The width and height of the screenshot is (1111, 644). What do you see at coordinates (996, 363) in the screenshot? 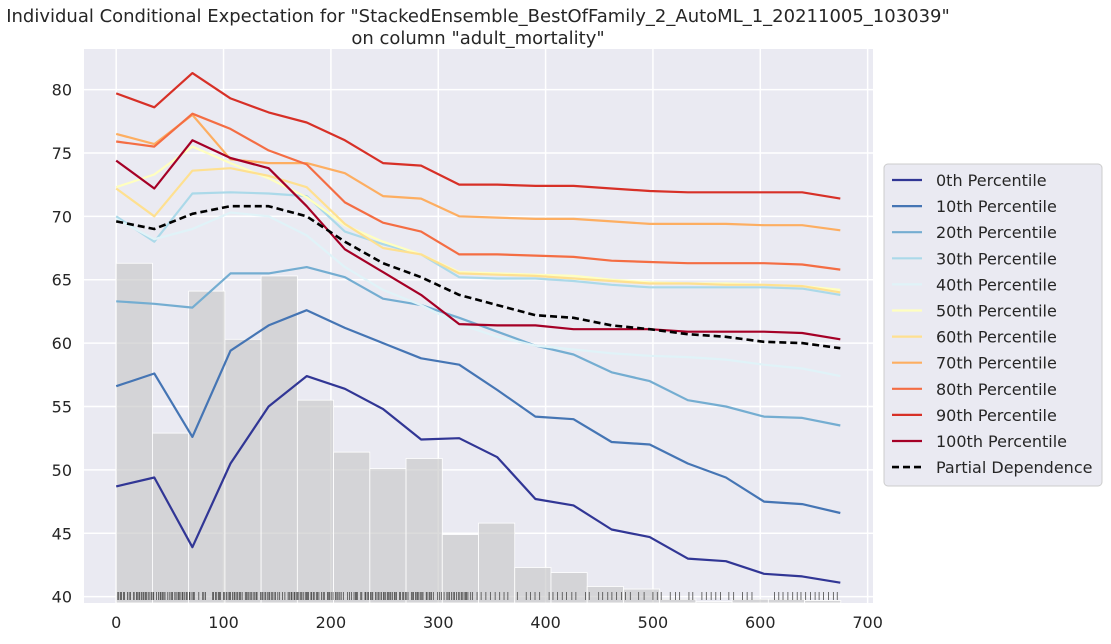
I see `legend-label-7: 70th Percentile` at bounding box center [996, 363].